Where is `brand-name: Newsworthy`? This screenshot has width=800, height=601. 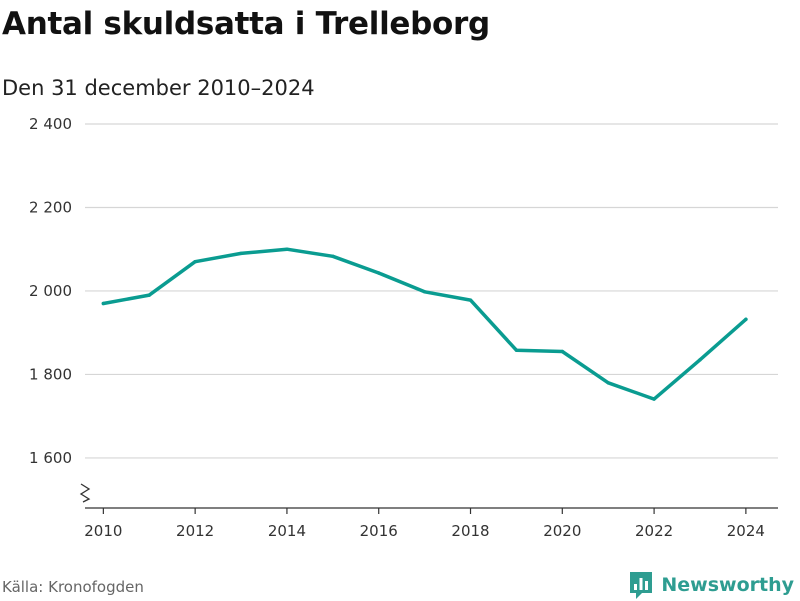
brand-name: Newsworthy is located at coordinates (727, 585).